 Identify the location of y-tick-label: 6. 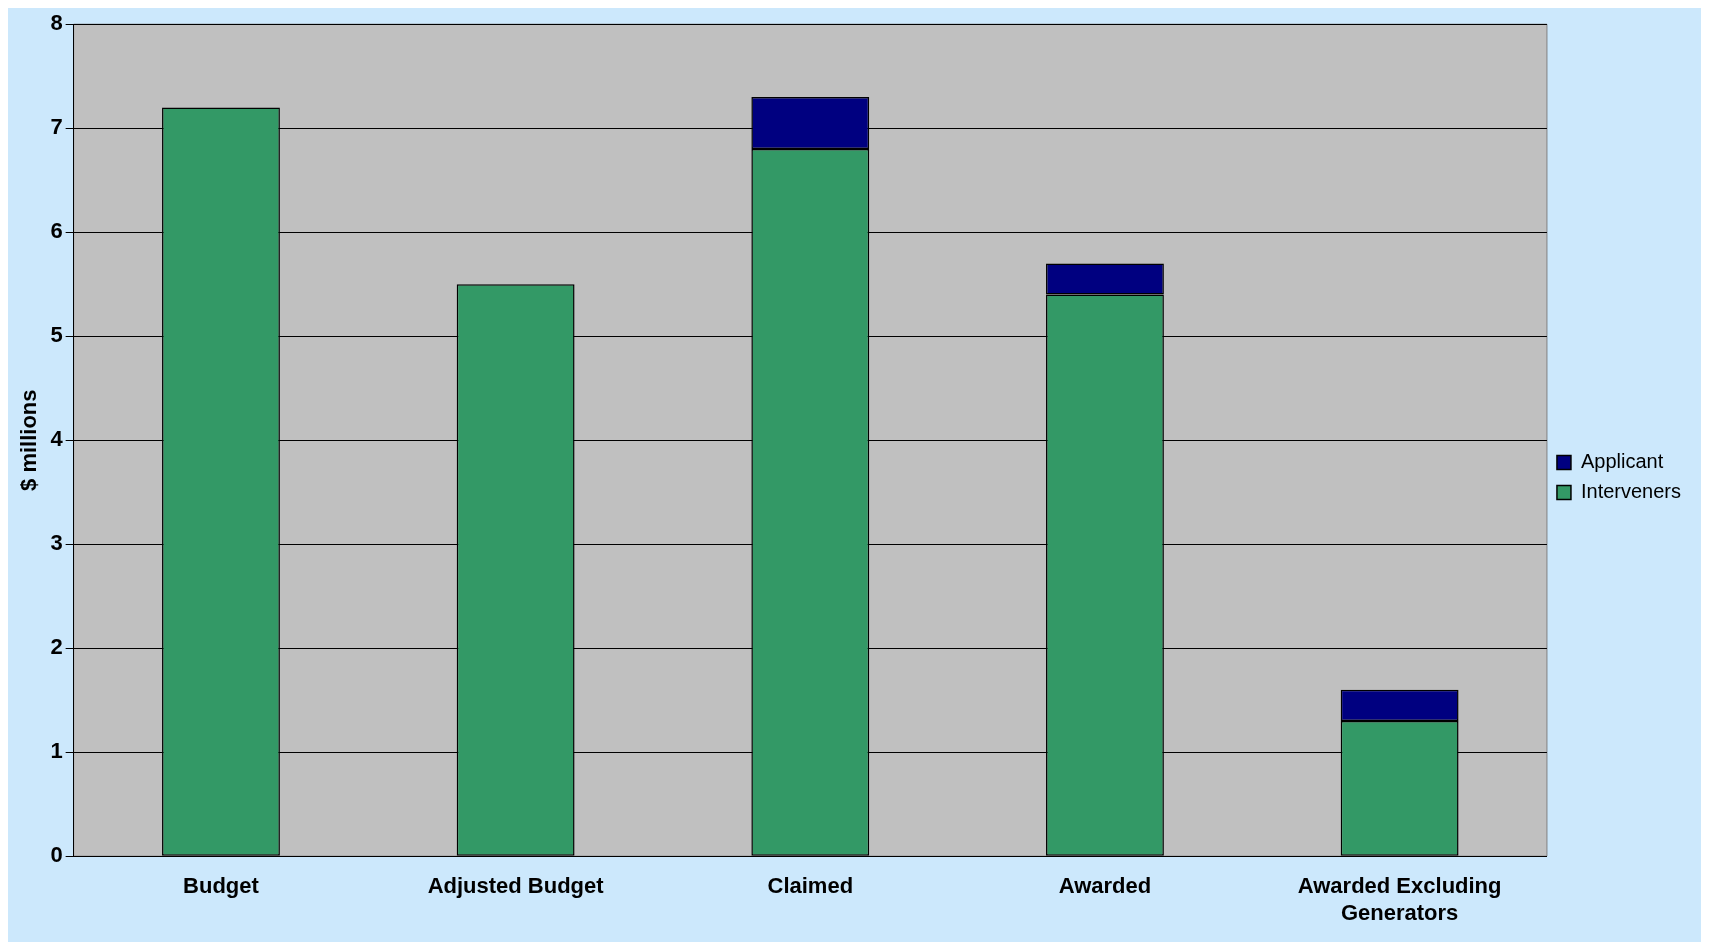
(56, 231).